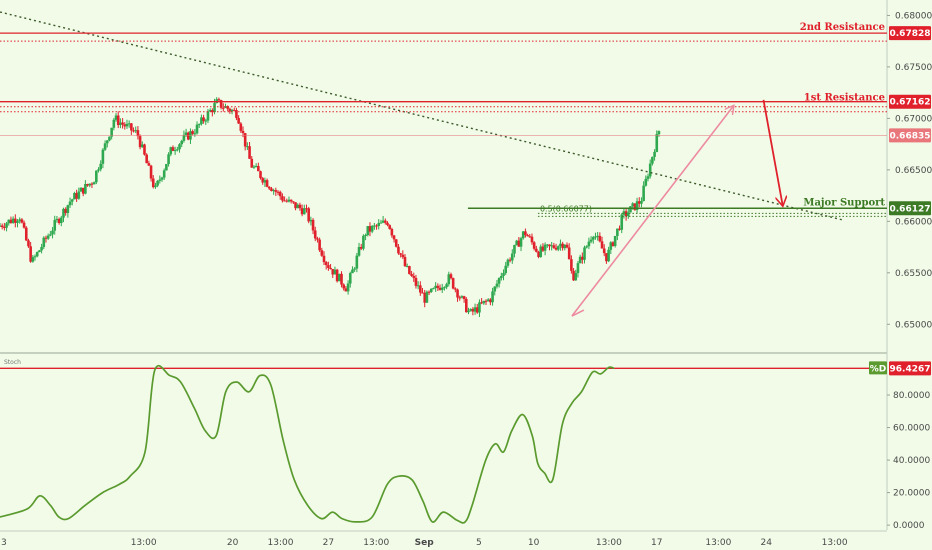 The image size is (932, 550). Describe the element at coordinates (911, 461) in the screenshot. I see `stoch-tick-label: 40.0000` at that location.